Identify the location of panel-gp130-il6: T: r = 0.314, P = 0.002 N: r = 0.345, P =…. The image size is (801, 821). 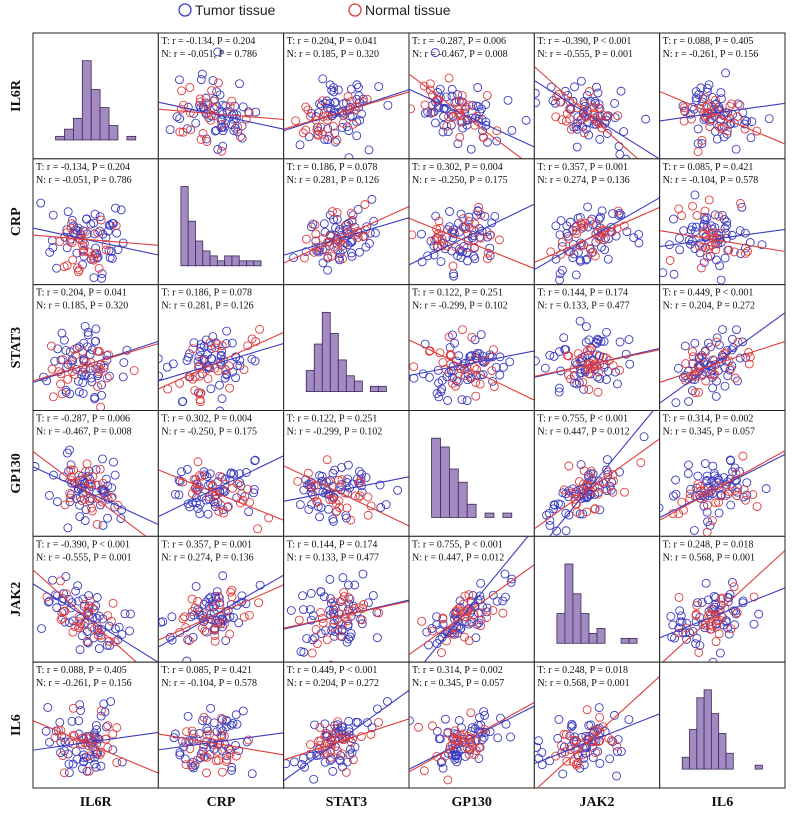
(722, 473).